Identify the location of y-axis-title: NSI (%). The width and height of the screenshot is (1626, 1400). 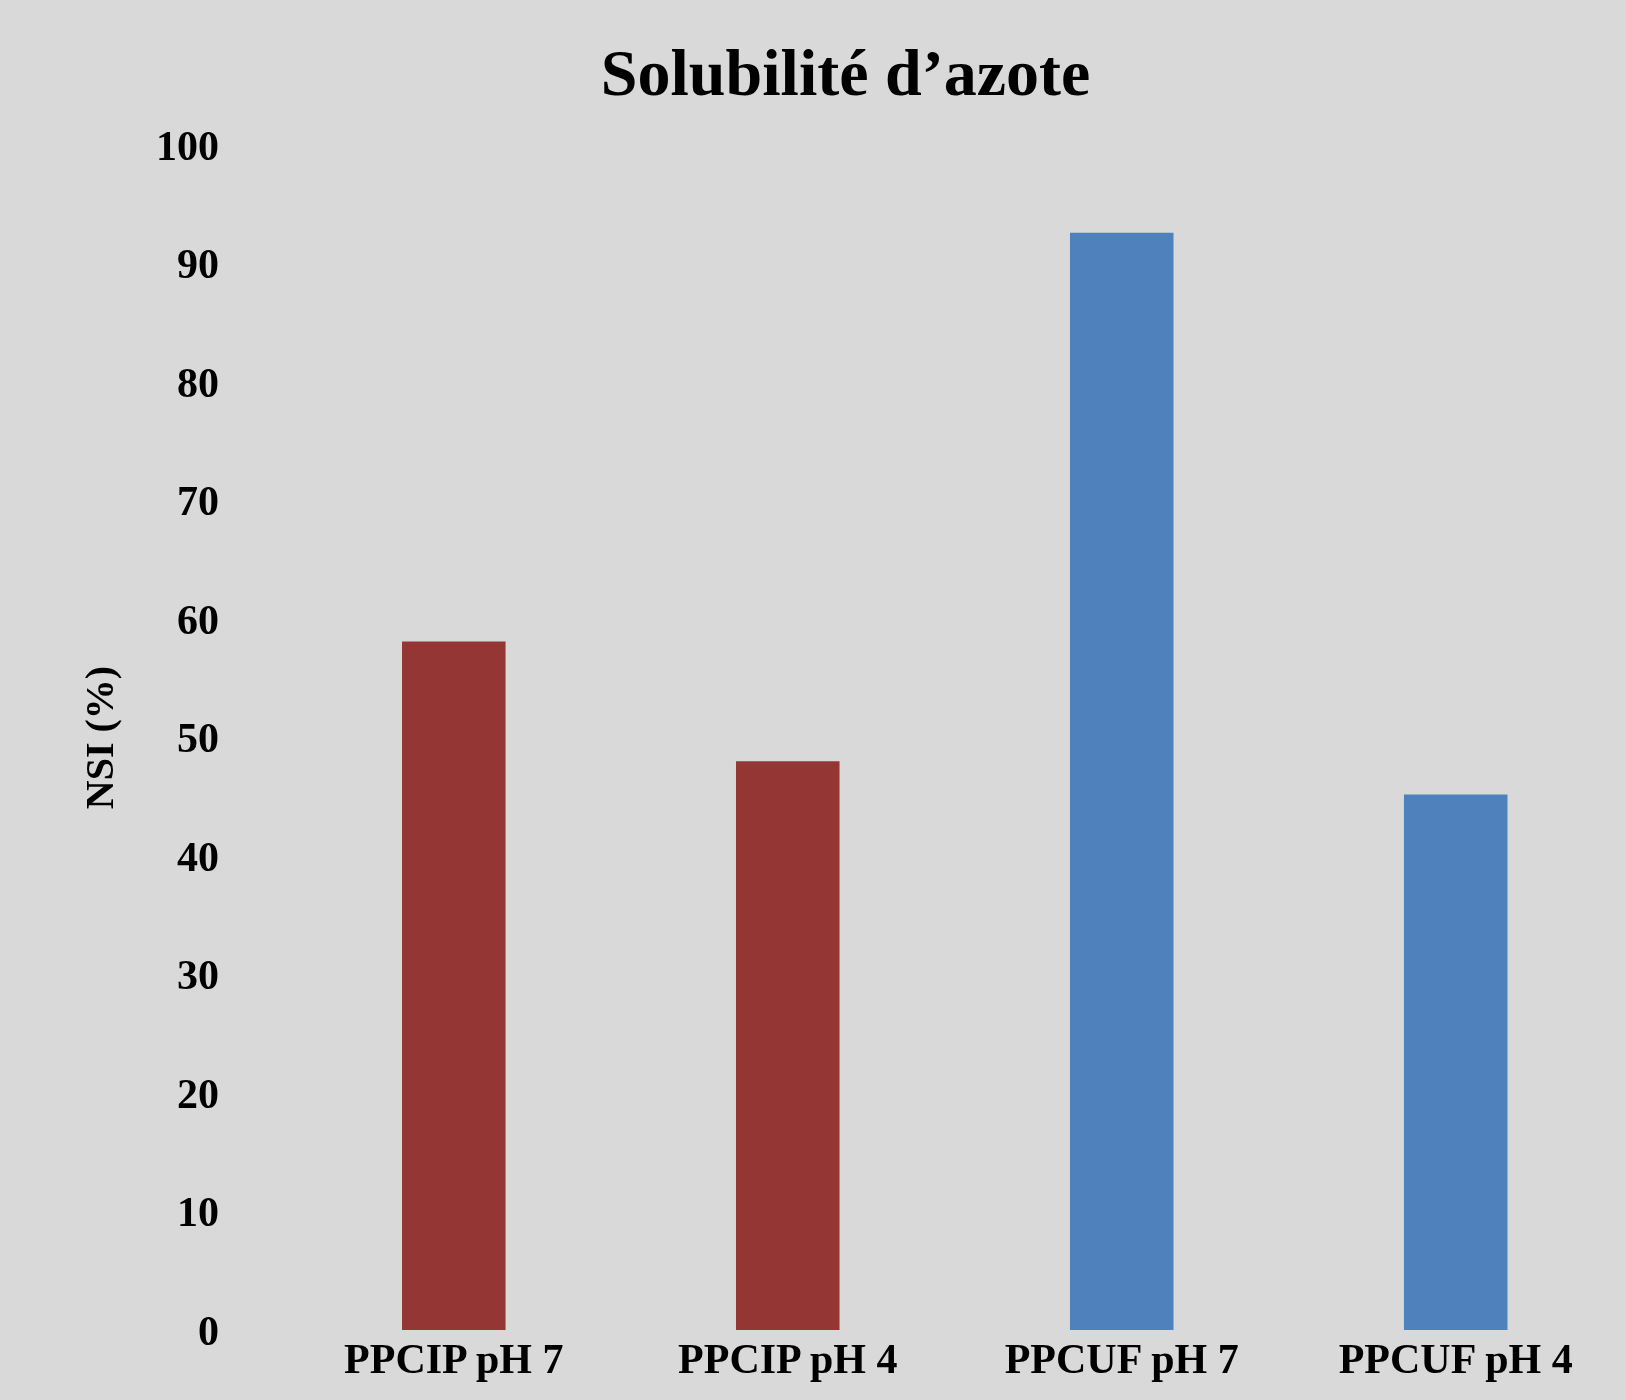
(99, 737).